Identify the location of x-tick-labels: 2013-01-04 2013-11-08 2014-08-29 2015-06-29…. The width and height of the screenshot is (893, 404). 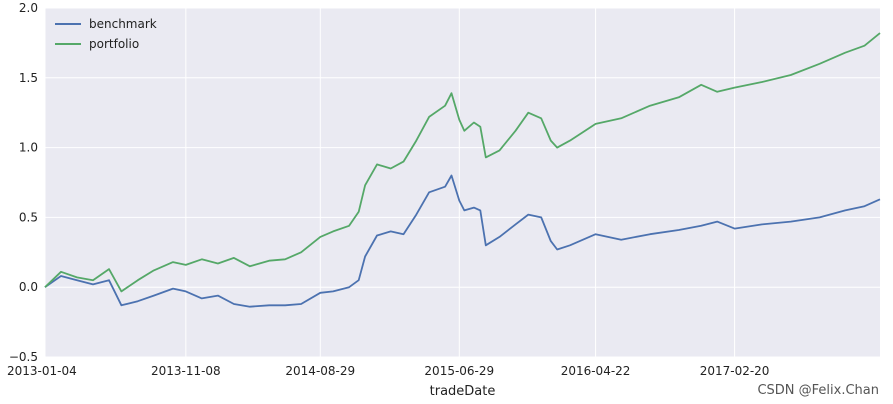
(388, 371).